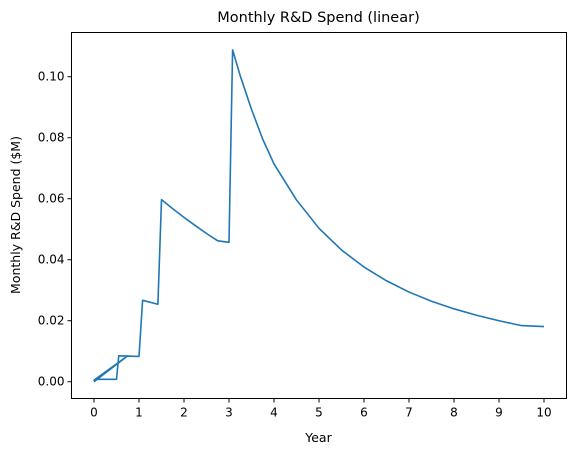  I want to click on y-tick-label: 0.06, so click(51, 199).